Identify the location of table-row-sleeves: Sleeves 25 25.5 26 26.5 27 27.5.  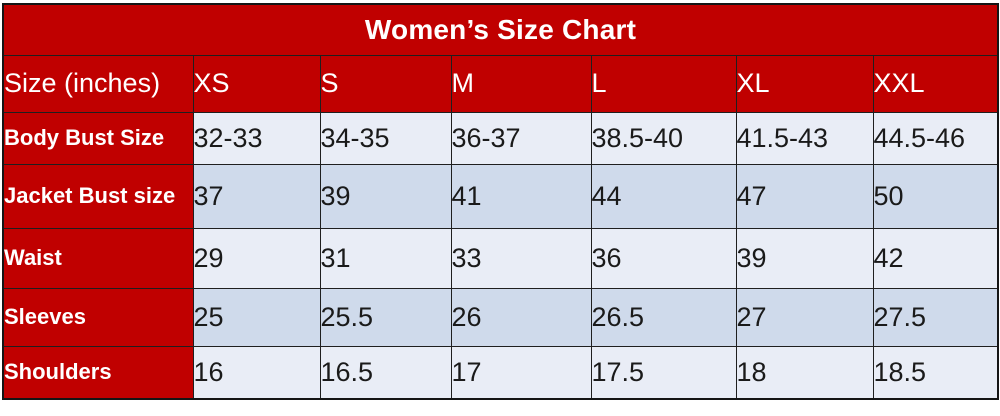
(500, 317).